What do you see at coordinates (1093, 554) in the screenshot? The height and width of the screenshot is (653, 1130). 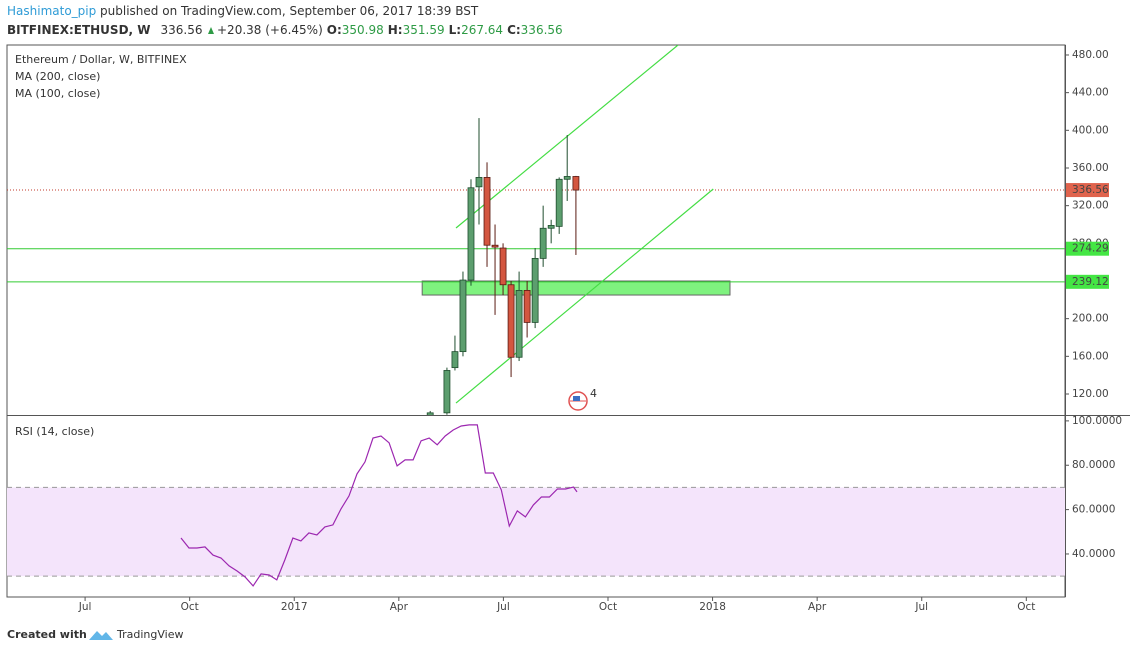 I see `y-tick-label: 40.0000` at bounding box center [1093, 554].